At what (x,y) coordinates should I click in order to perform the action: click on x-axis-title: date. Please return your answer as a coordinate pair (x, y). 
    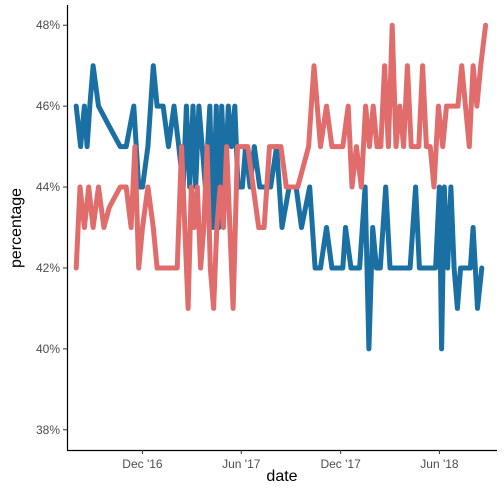
    Looking at the image, I should click on (281, 476).